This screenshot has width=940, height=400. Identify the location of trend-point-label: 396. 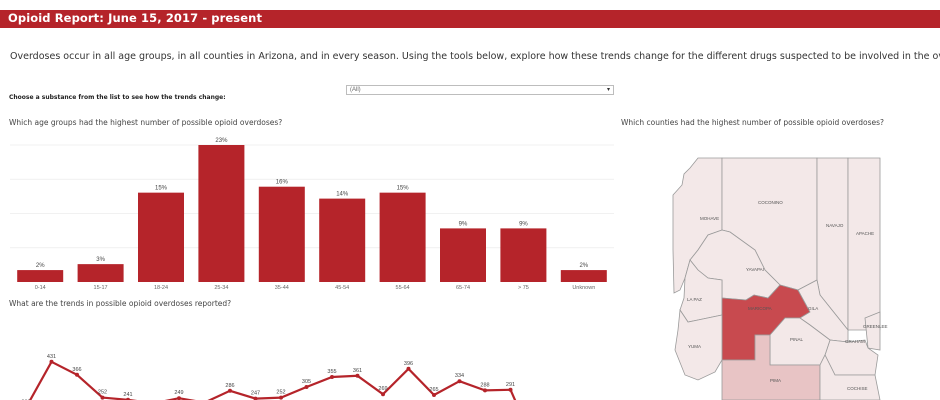
(408, 364).